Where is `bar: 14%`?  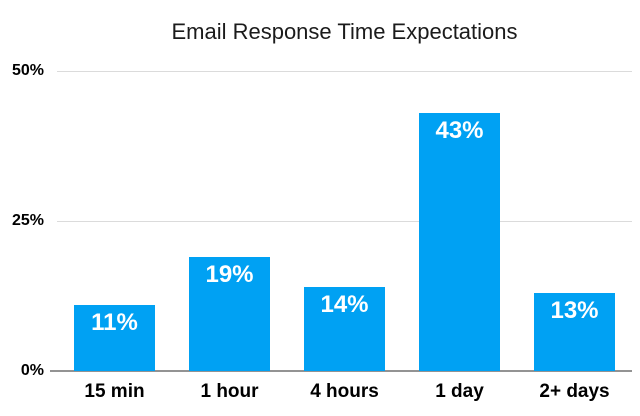
bar: 14% is located at coordinates (344, 329).